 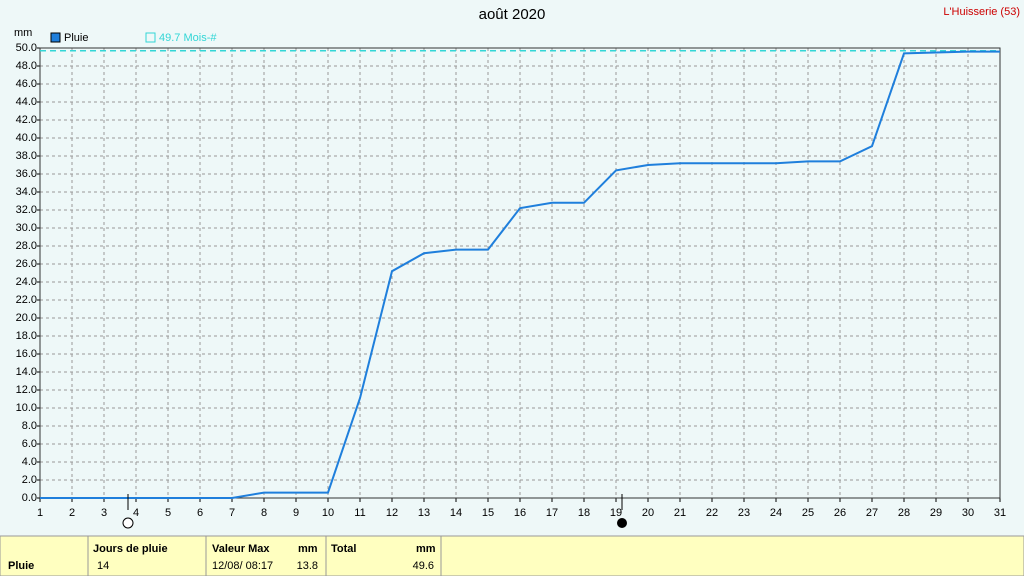 What do you see at coordinates (21, 566) in the screenshot?
I see `table-cell: Pluie` at bounding box center [21, 566].